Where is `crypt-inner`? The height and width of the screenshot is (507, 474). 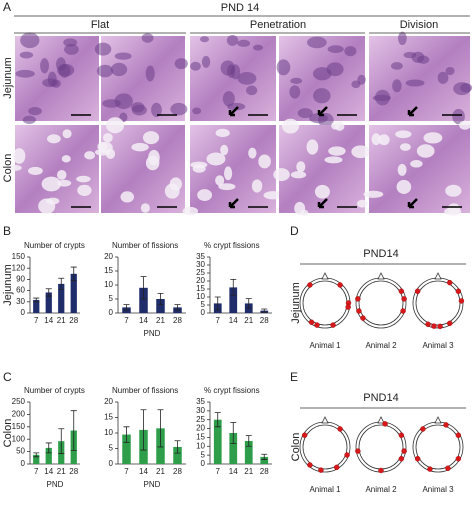
crypt-inner is located at coordinates (438, 447).